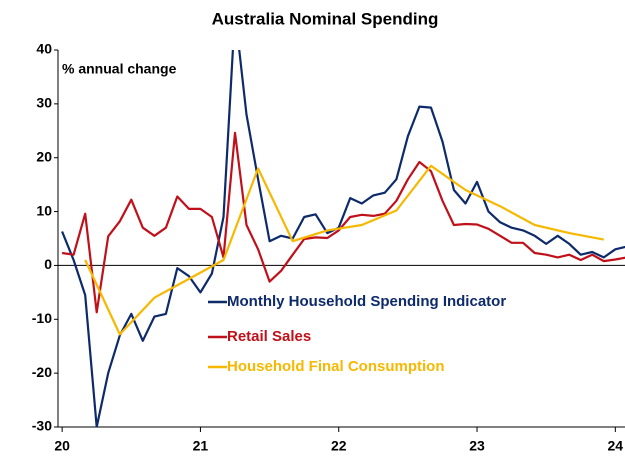 The height and width of the screenshot is (456, 625). Describe the element at coordinates (269, 336) in the screenshot. I see `legend-label: Retail Sales` at that location.